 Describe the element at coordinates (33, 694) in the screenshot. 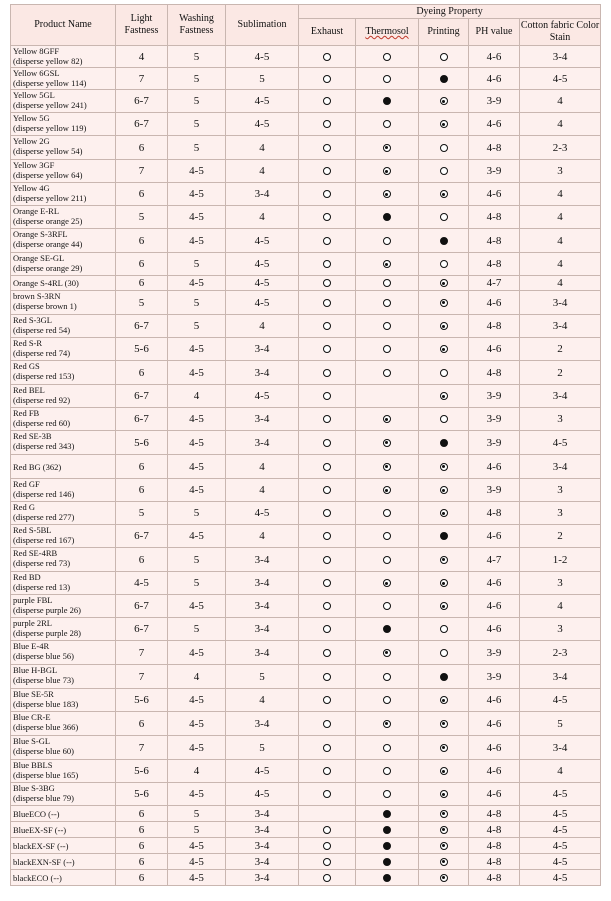

I see `product-name: Blue SE-5R` at that location.